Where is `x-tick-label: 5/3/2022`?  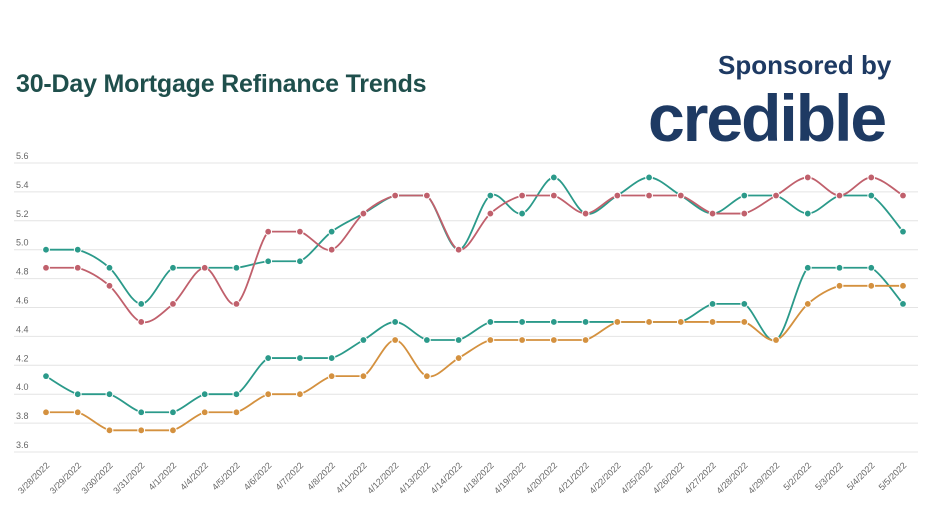 x-tick-label: 5/3/2022 is located at coordinates (829, 476).